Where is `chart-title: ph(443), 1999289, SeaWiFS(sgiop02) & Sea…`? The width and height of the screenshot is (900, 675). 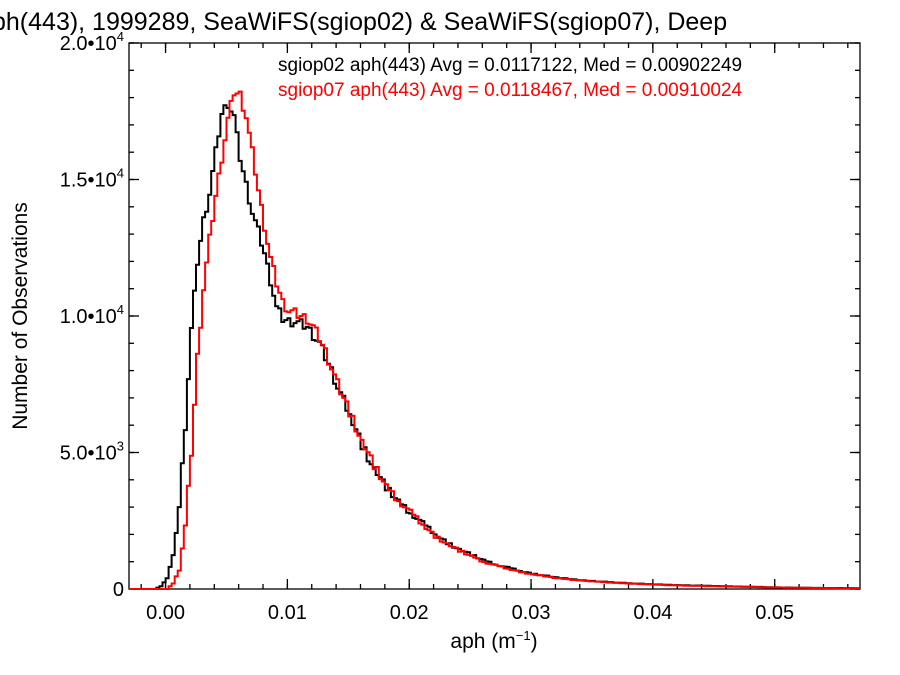
chart-title: ph(443), 1999289, SeaWiFS(sgiop02) & Sea… is located at coordinates (363, 22).